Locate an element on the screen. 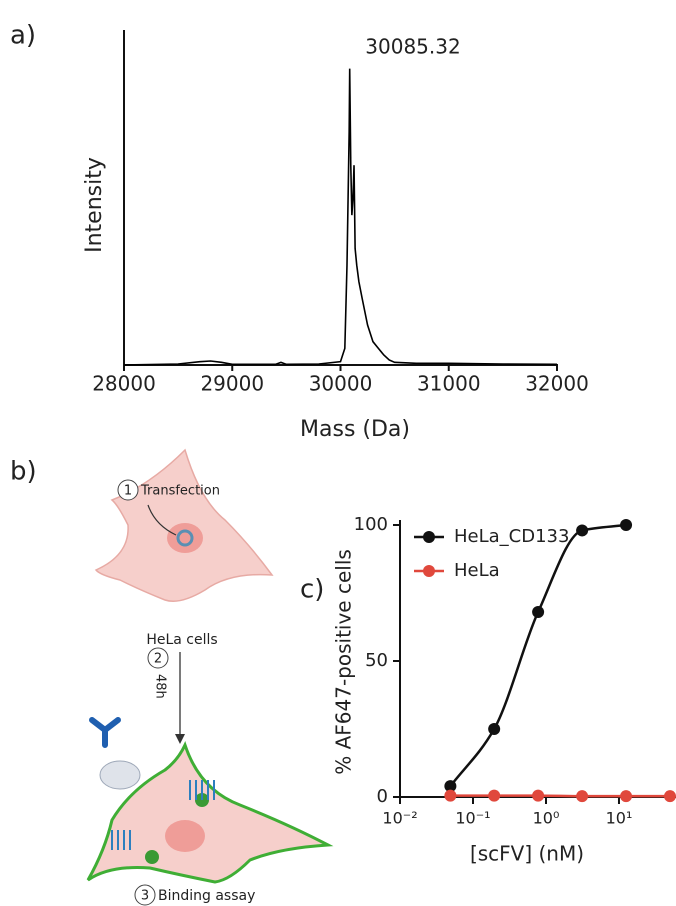 The height and width of the screenshot is (906, 676). step-number: 3 is located at coordinates (145, 896).